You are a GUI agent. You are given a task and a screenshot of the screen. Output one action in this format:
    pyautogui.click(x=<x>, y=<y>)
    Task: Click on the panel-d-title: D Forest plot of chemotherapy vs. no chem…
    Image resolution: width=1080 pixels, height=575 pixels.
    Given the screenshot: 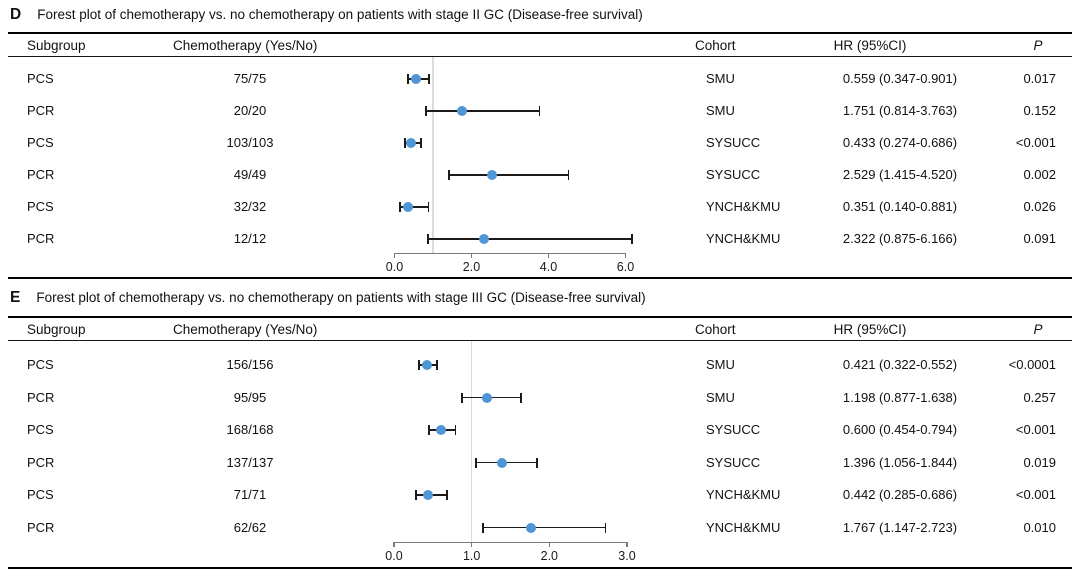 What is the action you would take?
    pyautogui.click(x=326, y=15)
    